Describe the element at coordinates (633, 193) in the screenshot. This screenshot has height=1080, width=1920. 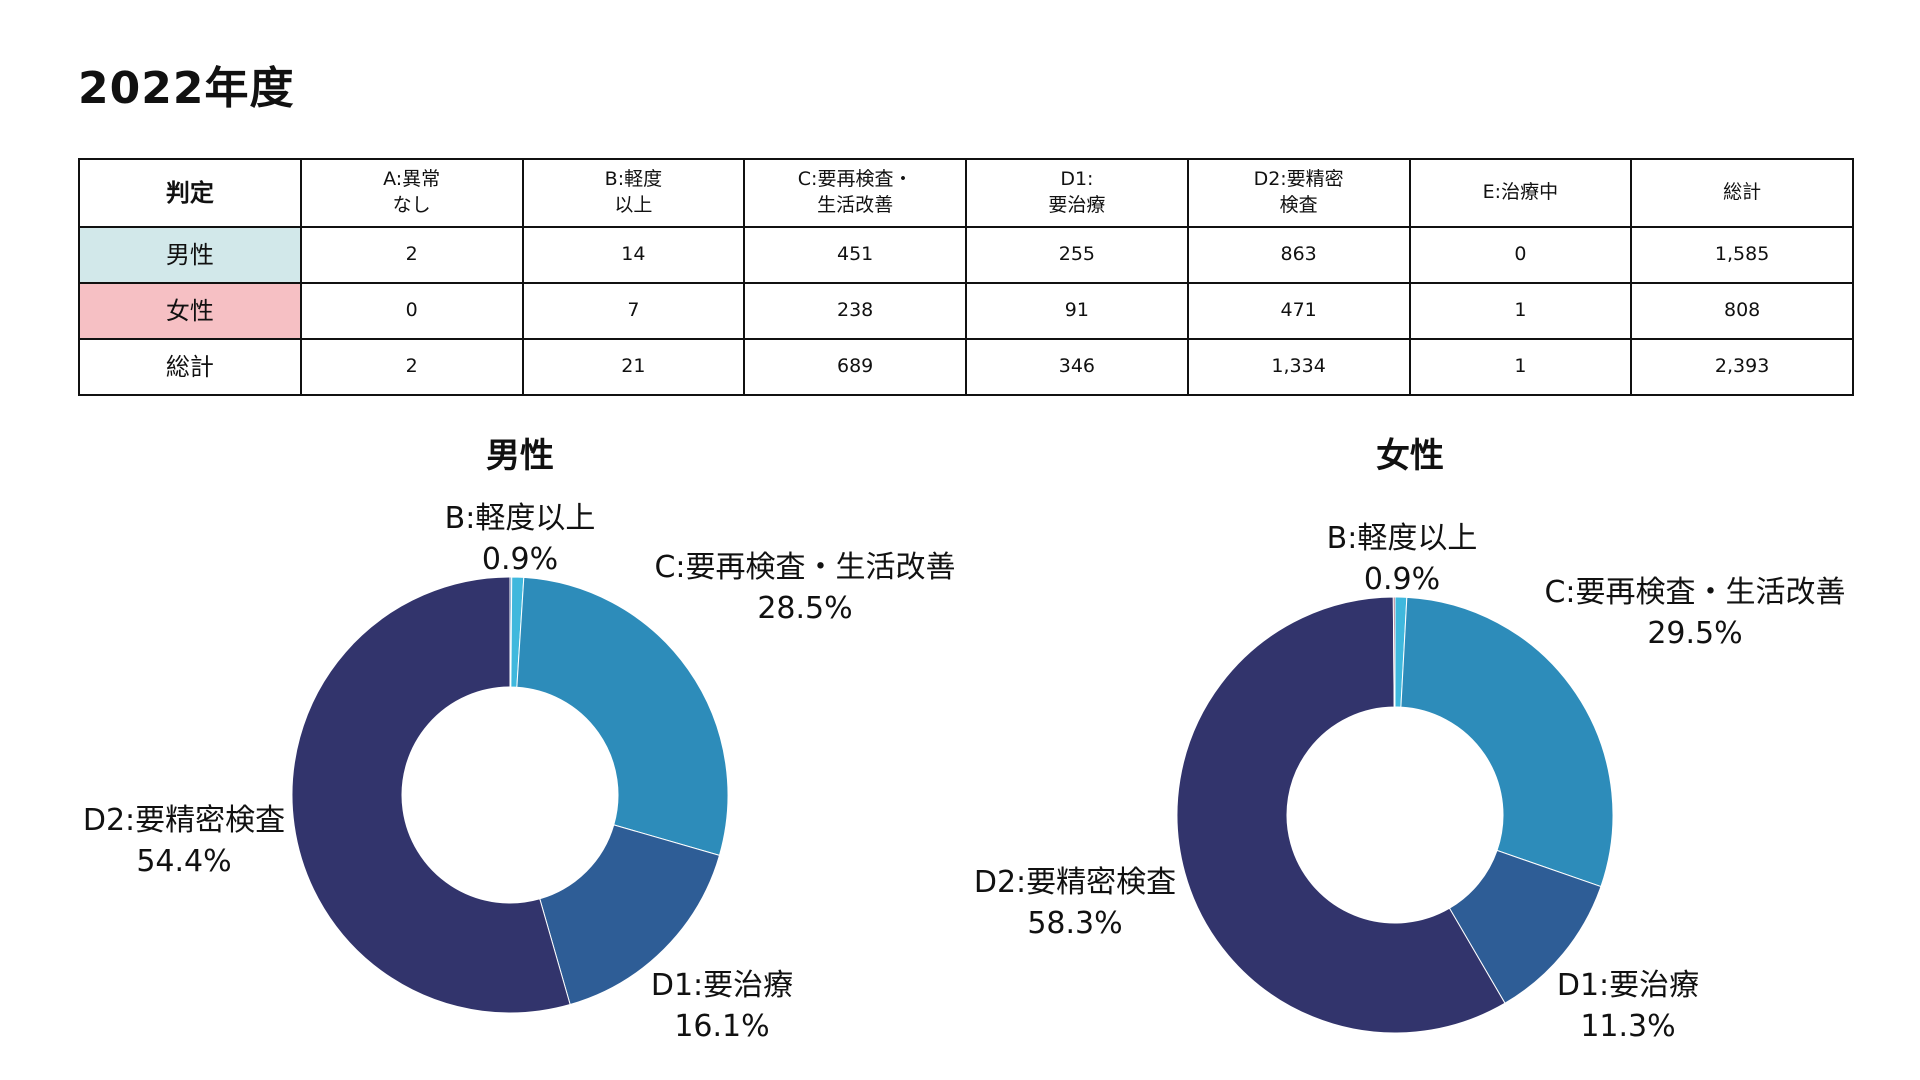
I see `column-header: B:軽度以上` at that location.